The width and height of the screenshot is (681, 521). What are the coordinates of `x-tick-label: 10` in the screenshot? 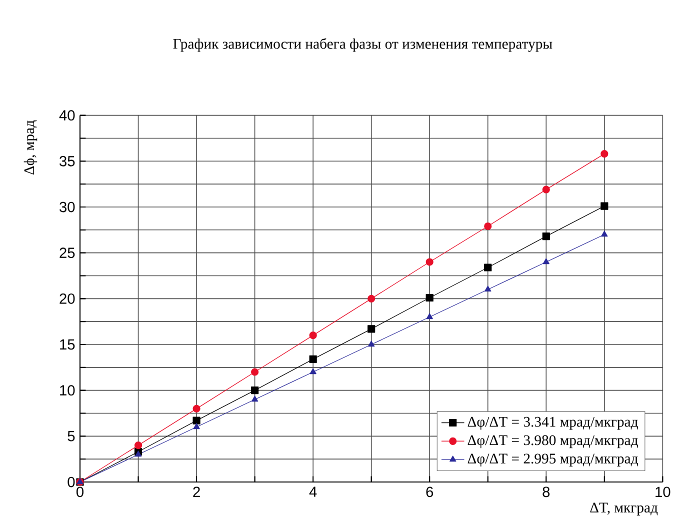 It's located at (663, 492).